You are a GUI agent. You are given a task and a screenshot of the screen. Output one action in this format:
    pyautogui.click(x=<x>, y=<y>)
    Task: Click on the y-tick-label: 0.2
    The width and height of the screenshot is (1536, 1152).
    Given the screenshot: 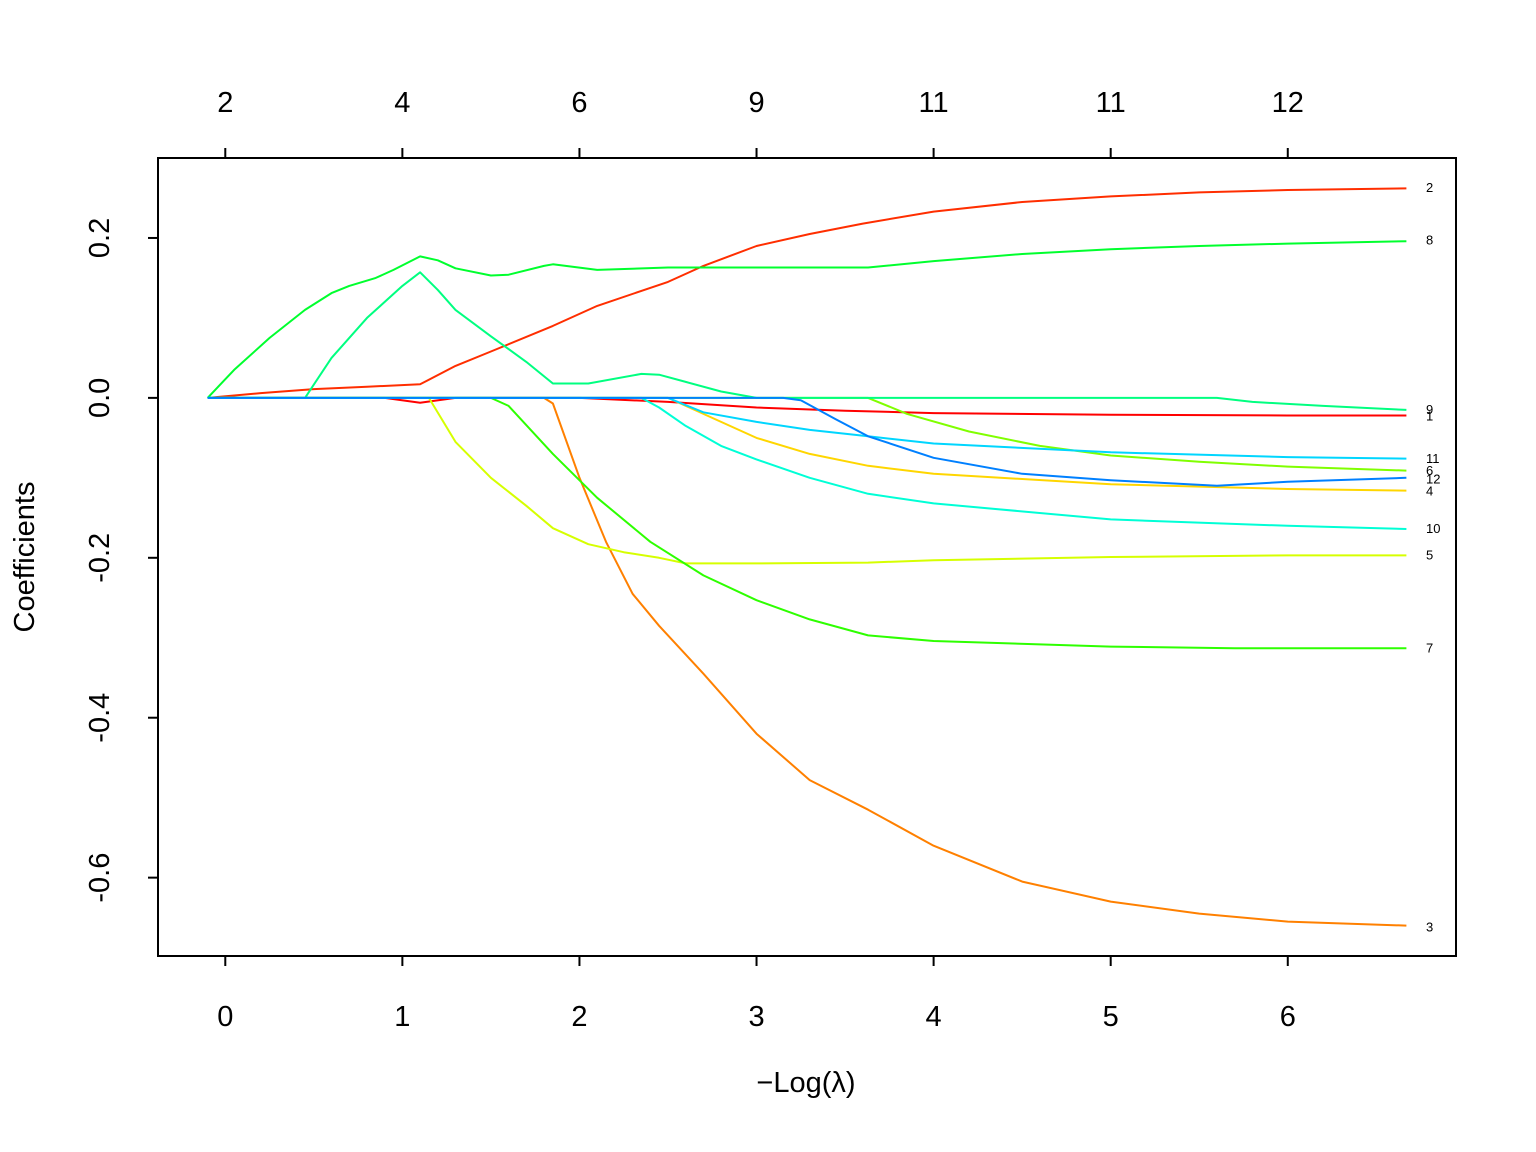 What is the action you would take?
    pyautogui.click(x=100, y=238)
    